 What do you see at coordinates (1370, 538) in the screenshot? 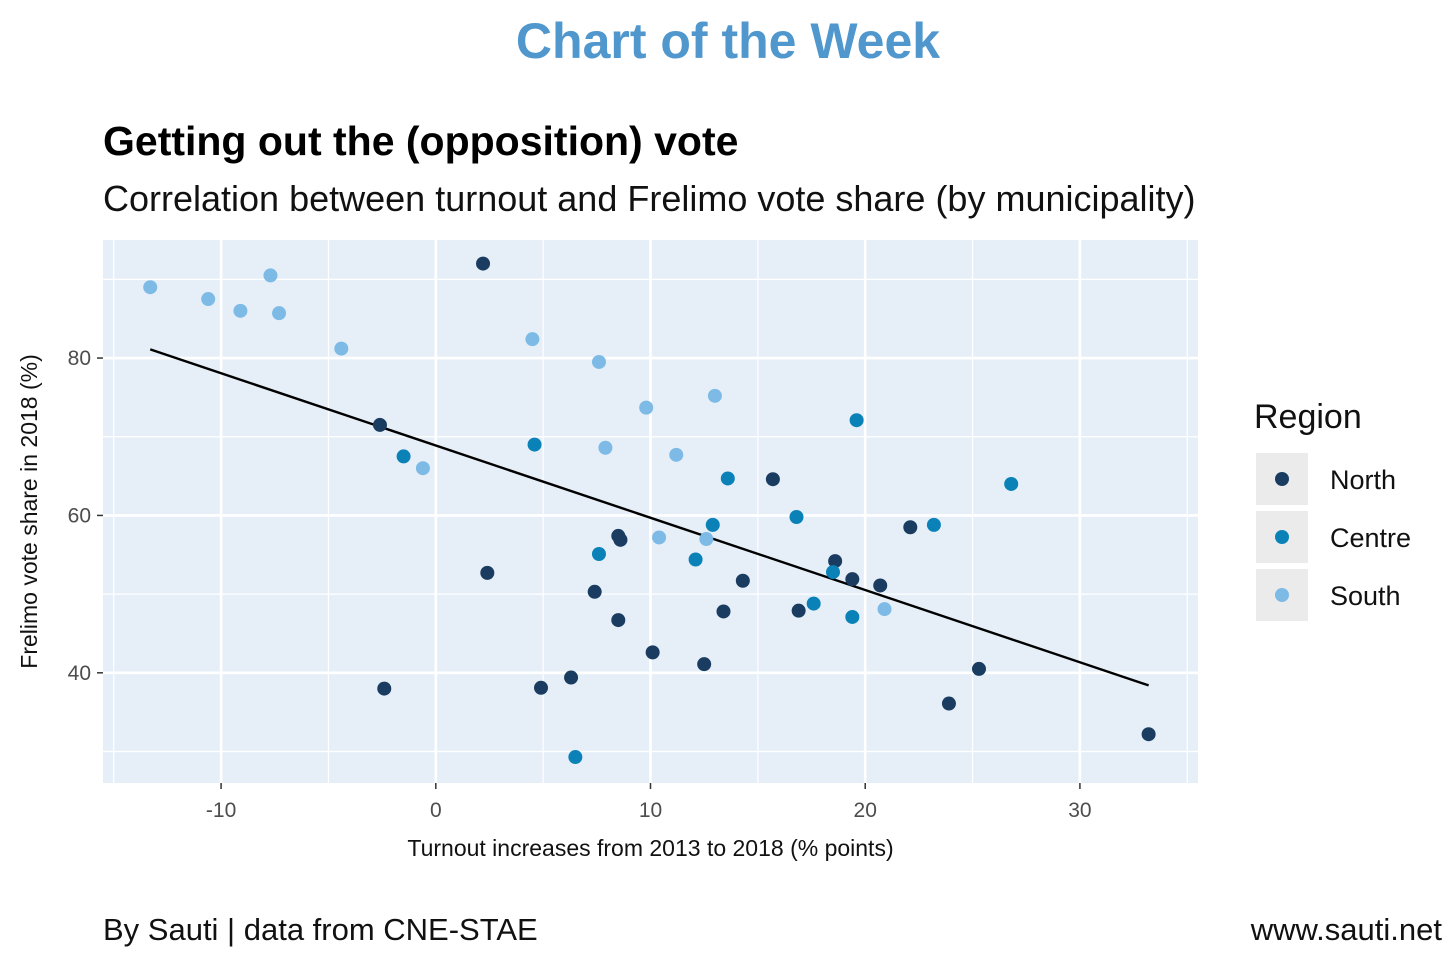
I see `legend-label-centre: Centre` at bounding box center [1370, 538].